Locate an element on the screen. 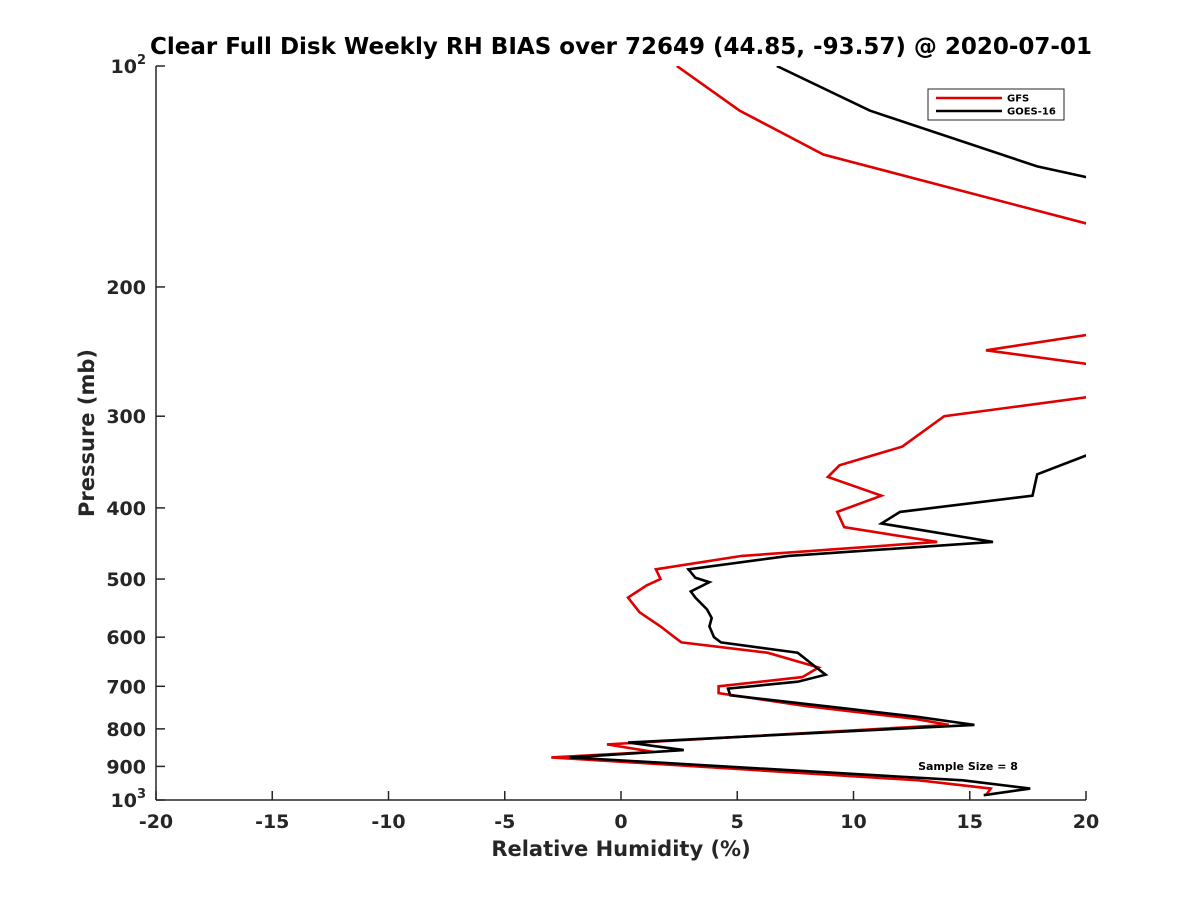  y-tick-label-base: 500 is located at coordinates (126, 580).